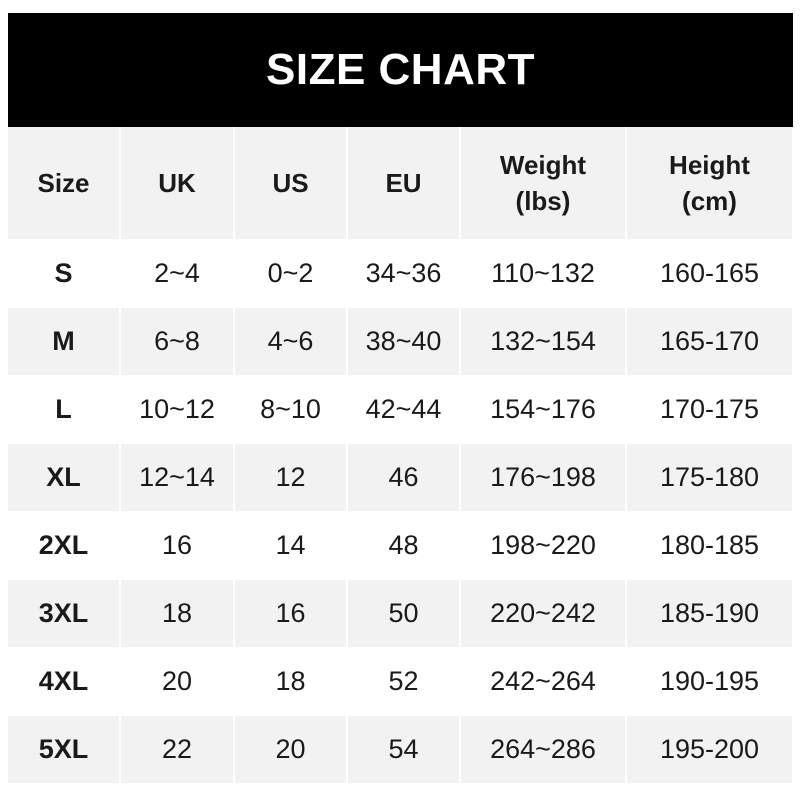 The image size is (800, 800). I want to click on column-header-eu: EU, so click(404, 183).